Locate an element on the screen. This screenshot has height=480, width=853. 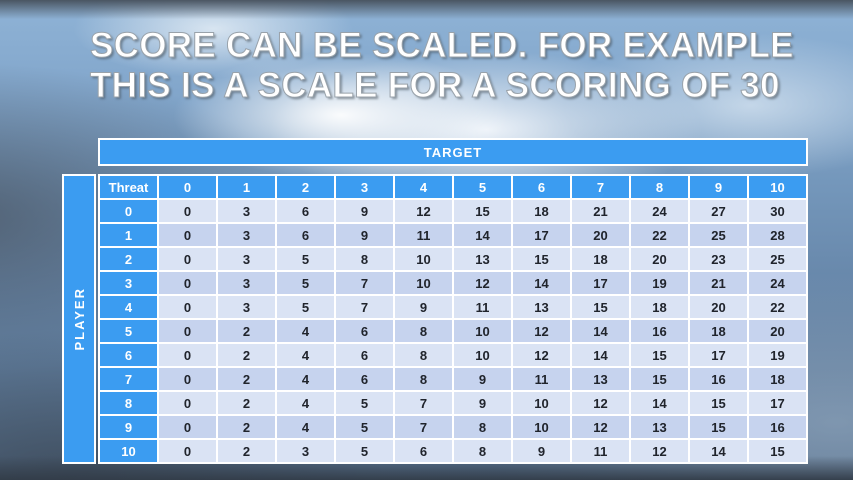
threat-row-header-6: 6 is located at coordinates (128, 355).